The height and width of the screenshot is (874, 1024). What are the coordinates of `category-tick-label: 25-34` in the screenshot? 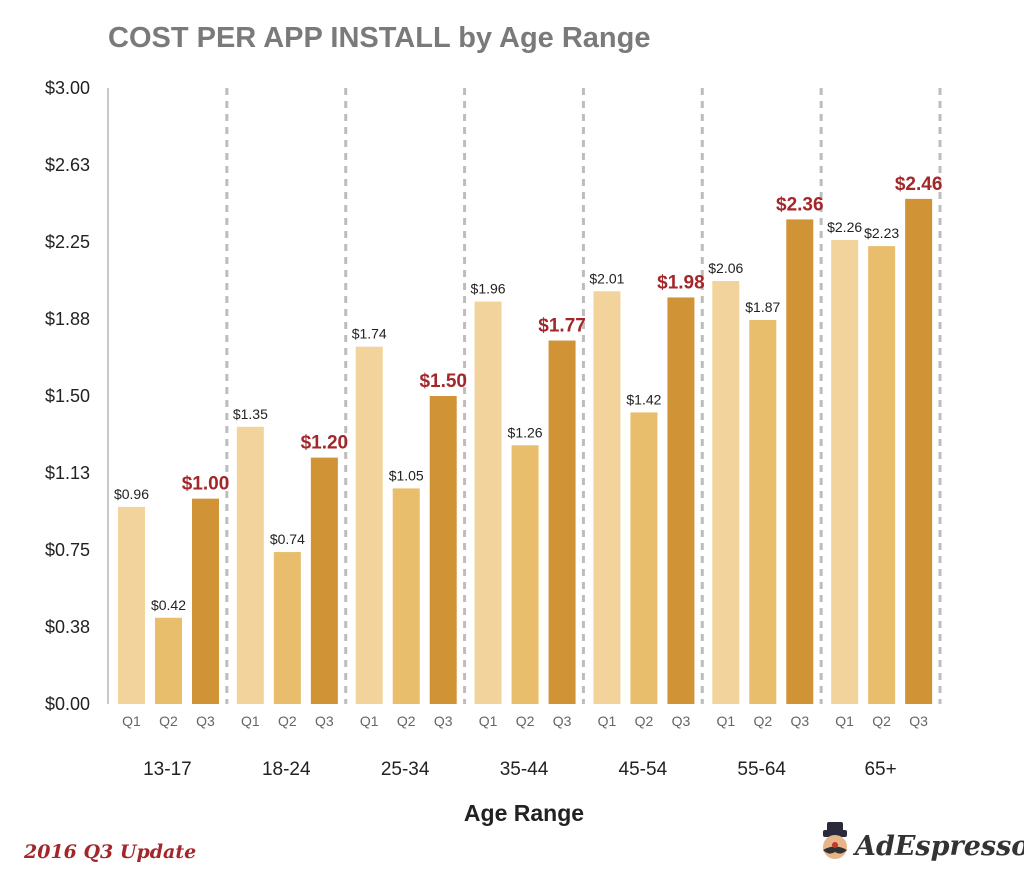 It's located at (405, 769).